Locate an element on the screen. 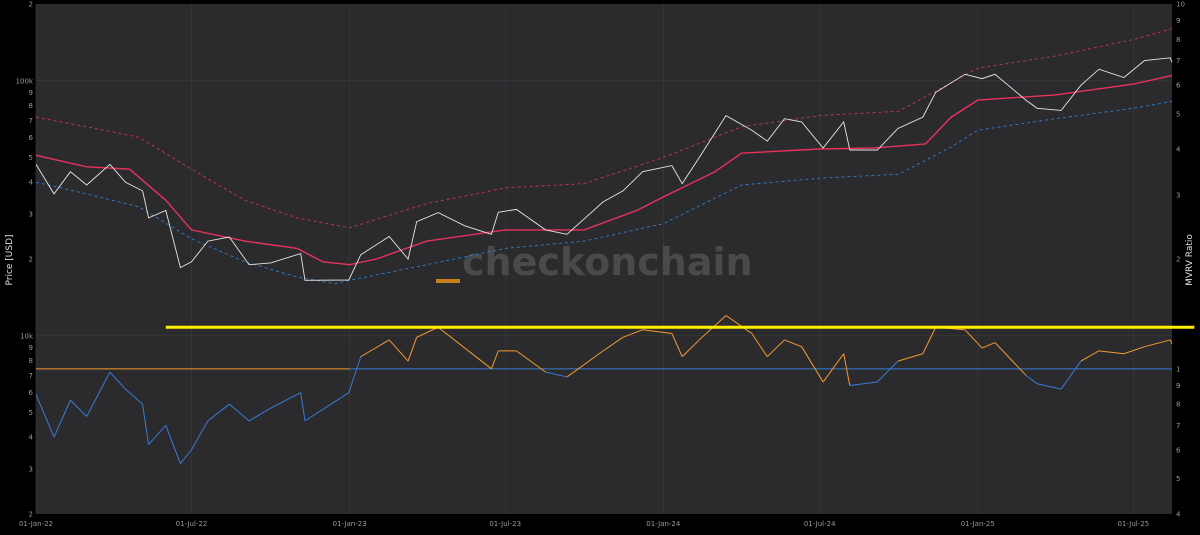 This screenshot has width=1200, height=535. y-right-label: 10 is located at coordinates (1180, 5).